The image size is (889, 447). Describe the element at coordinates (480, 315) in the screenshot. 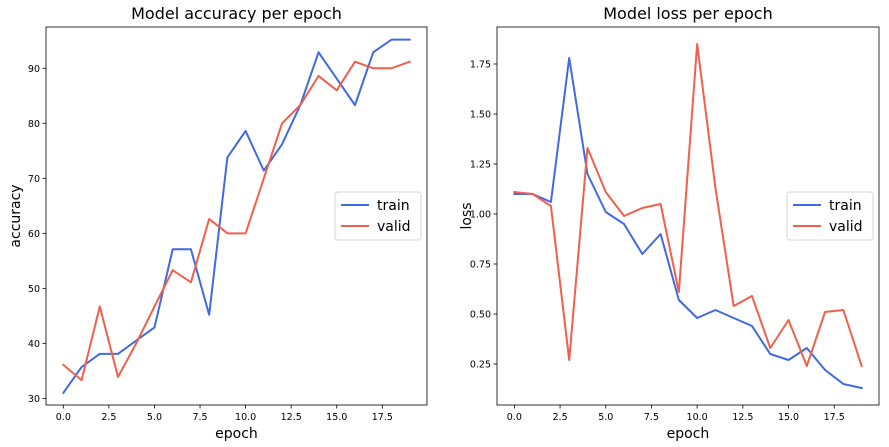

I see `y-tick-label: 0.50` at that location.